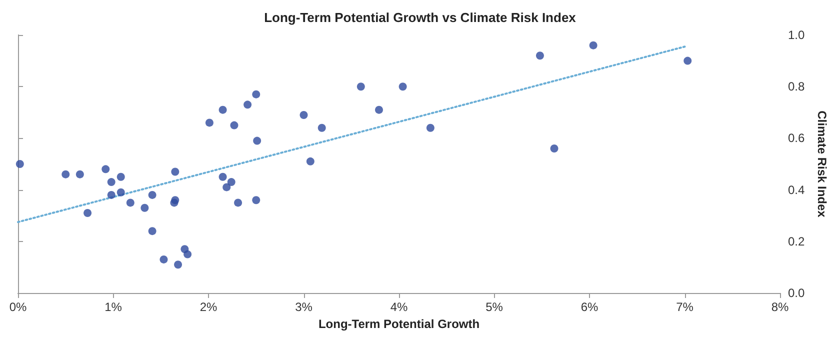 This screenshot has height=341, width=840. I want to click on x-axis-title: Long-Term Potential Growth, so click(399, 323).